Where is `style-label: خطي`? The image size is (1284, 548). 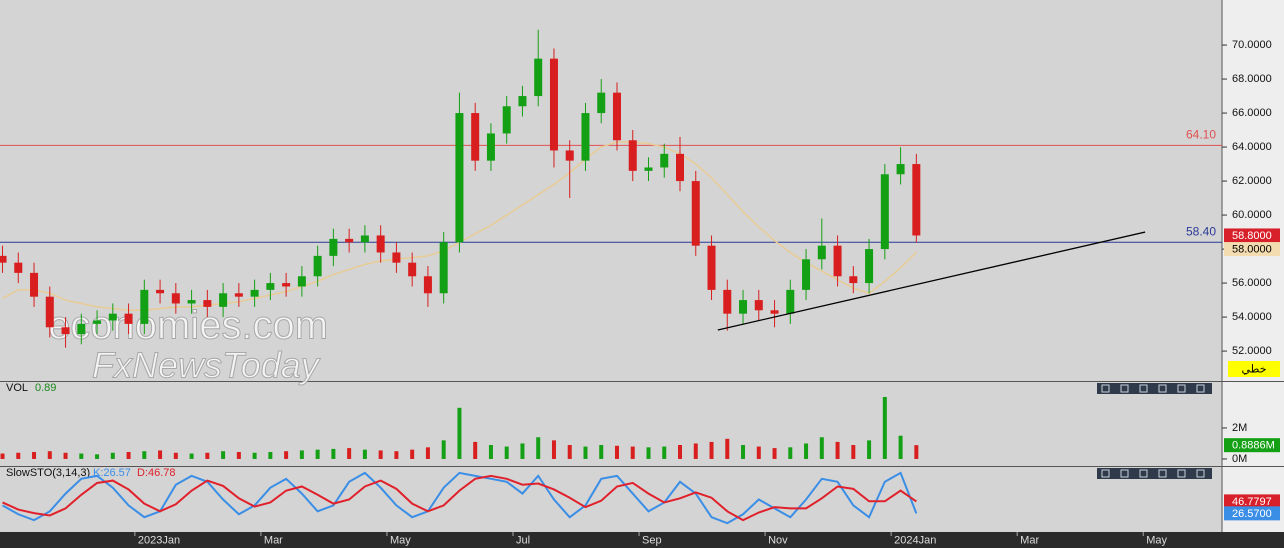 style-label: خطي is located at coordinates (1254, 369).